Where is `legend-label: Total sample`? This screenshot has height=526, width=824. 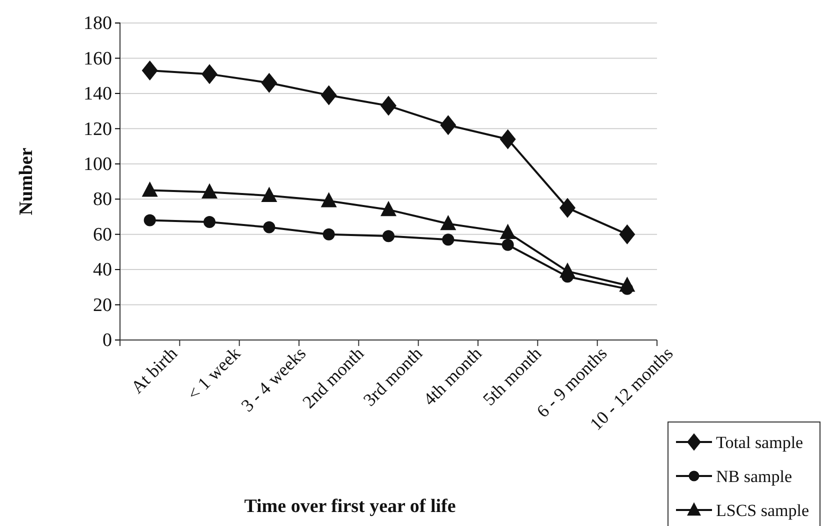
legend-label: Total sample is located at coordinates (760, 442).